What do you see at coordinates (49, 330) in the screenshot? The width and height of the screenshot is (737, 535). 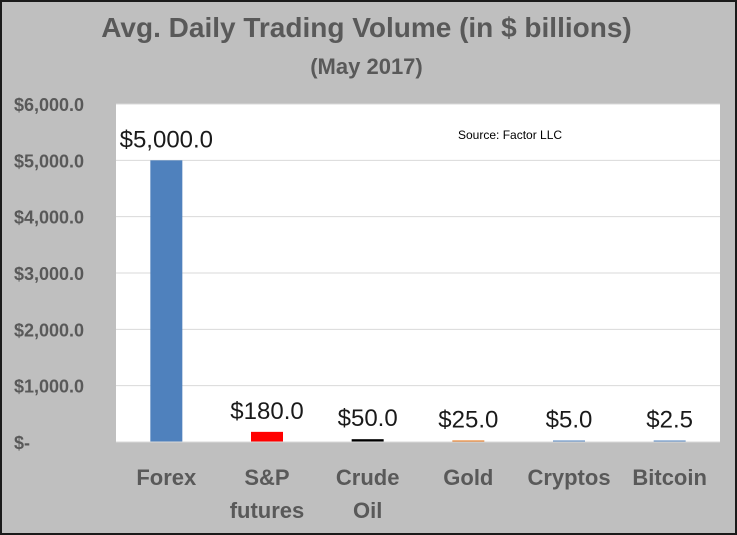 I see `y-tick-label: $2,000.0` at bounding box center [49, 330].